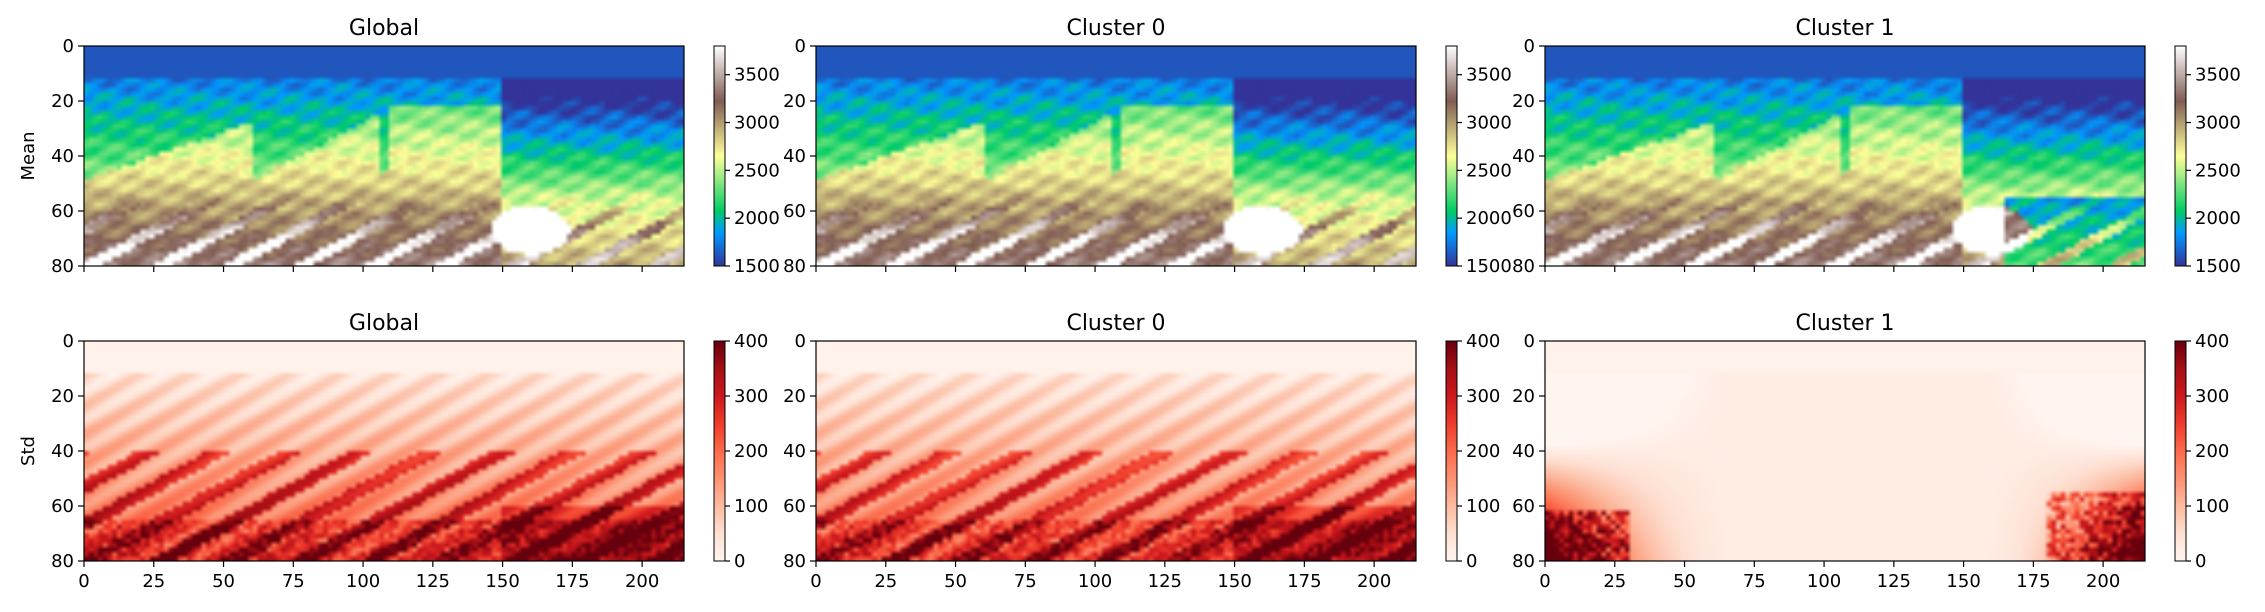 This screenshot has width=2265, height=612. I want to click on x-tick-label: 150, so click(502, 581).